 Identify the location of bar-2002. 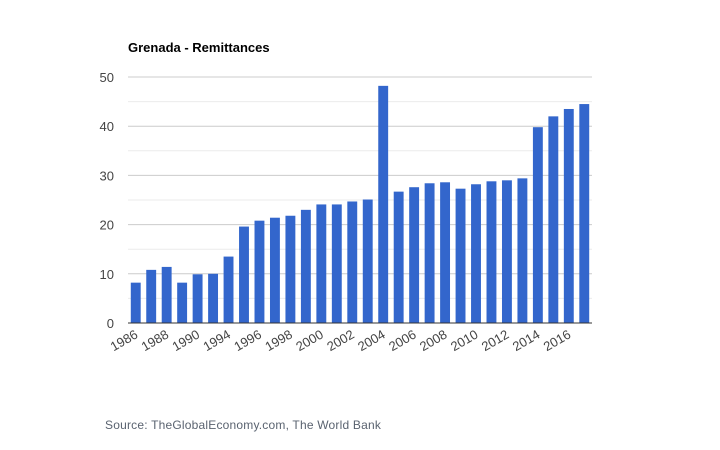
(352, 262).